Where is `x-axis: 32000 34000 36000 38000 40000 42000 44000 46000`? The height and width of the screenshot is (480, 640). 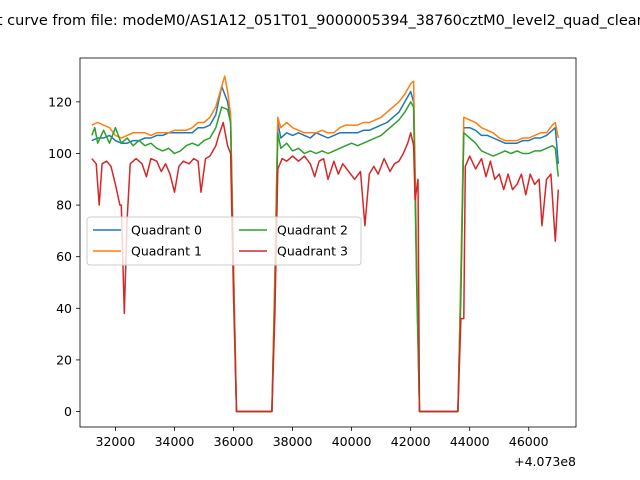
x-axis: 32000 34000 36000 38000 40000 42000 44000 46000 is located at coordinates (322, 438).